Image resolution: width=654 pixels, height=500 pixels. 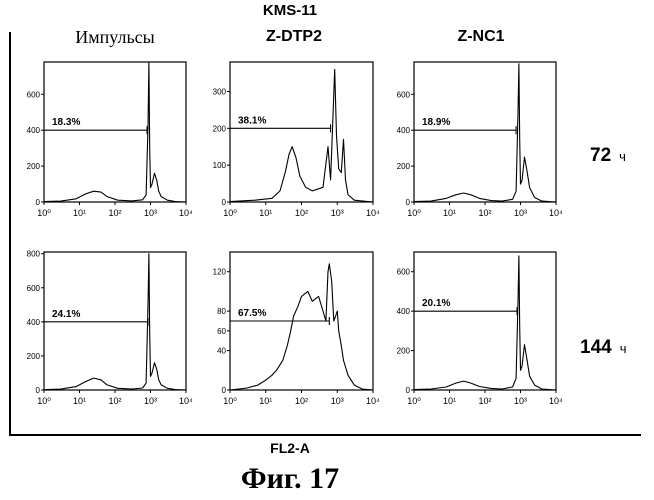 I want to click on figure-title: KMS-11, so click(x=290, y=10).